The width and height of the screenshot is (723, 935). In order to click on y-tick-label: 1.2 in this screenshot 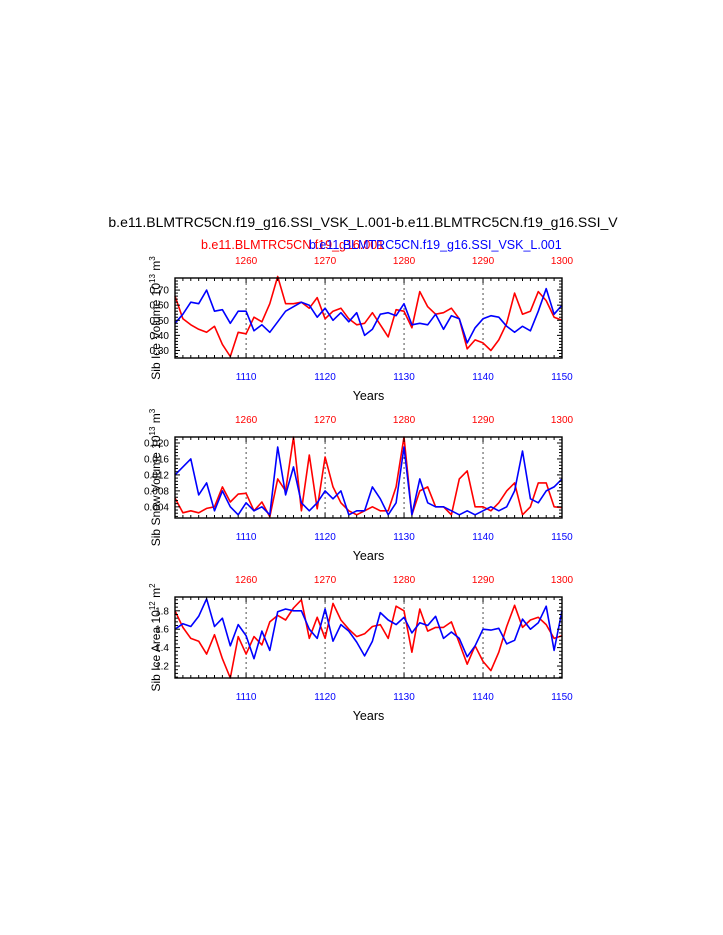, I will do `click(162, 667)`.